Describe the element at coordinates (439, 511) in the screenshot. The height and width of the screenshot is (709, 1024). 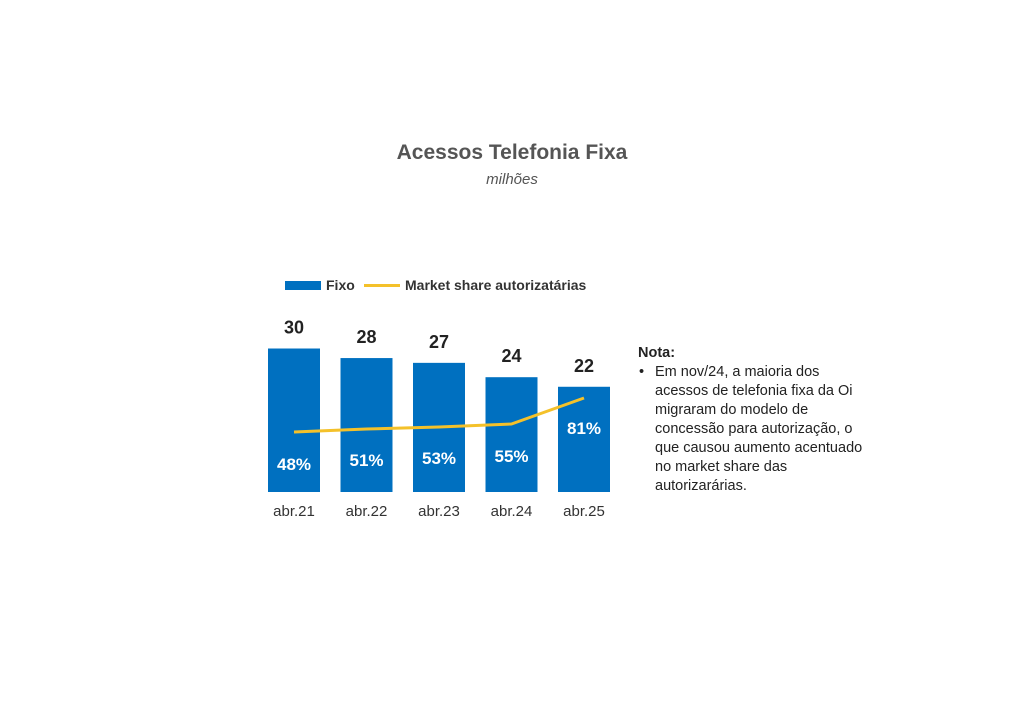
I see `x-tick-label: abr.23` at that location.